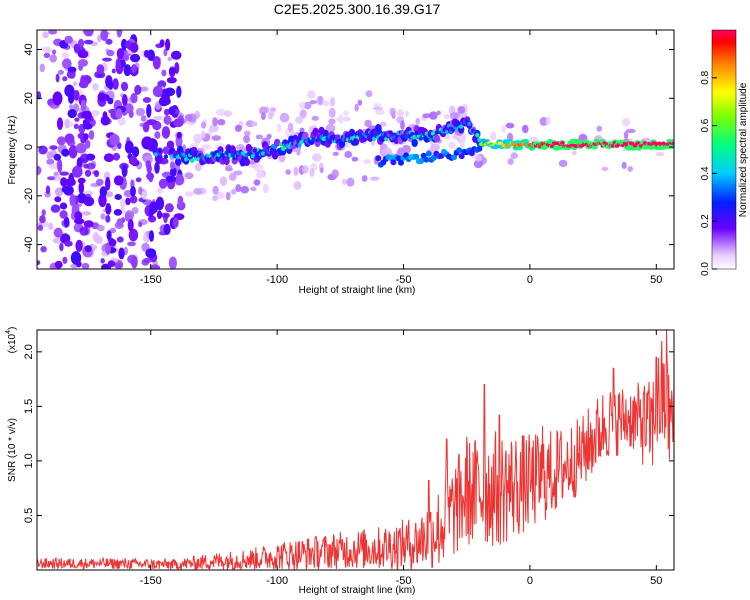 The width and height of the screenshot is (750, 600). Describe the element at coordinates (705, 269) in the screenshot. I see `colorbar-tick-label: 0.0` at that location.